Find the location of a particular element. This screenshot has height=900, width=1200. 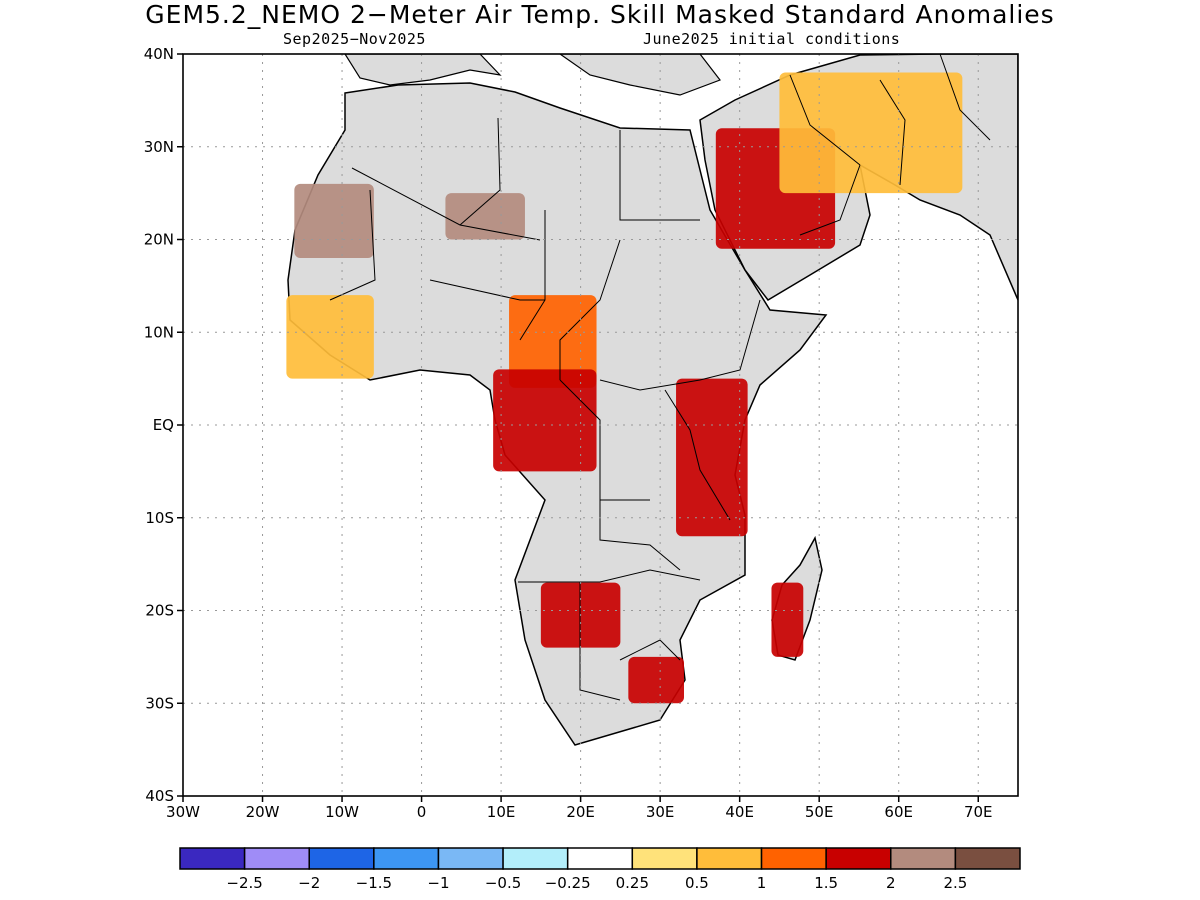

lon-tick-label: 30W is located at coordinates (183, 812).